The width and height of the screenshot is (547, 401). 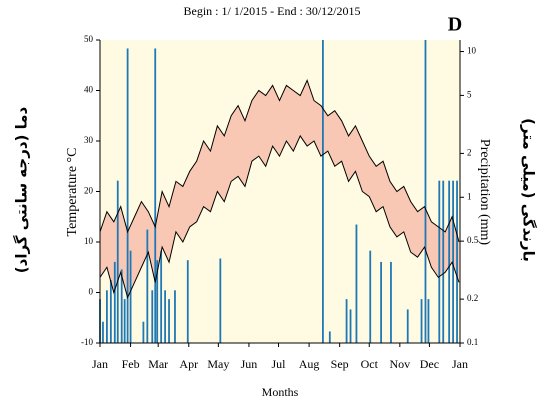 What do you see at coordinates (399, 364) in the screenshot?
I see `x-tick-label: Nov` at bounding box center [399, 364].